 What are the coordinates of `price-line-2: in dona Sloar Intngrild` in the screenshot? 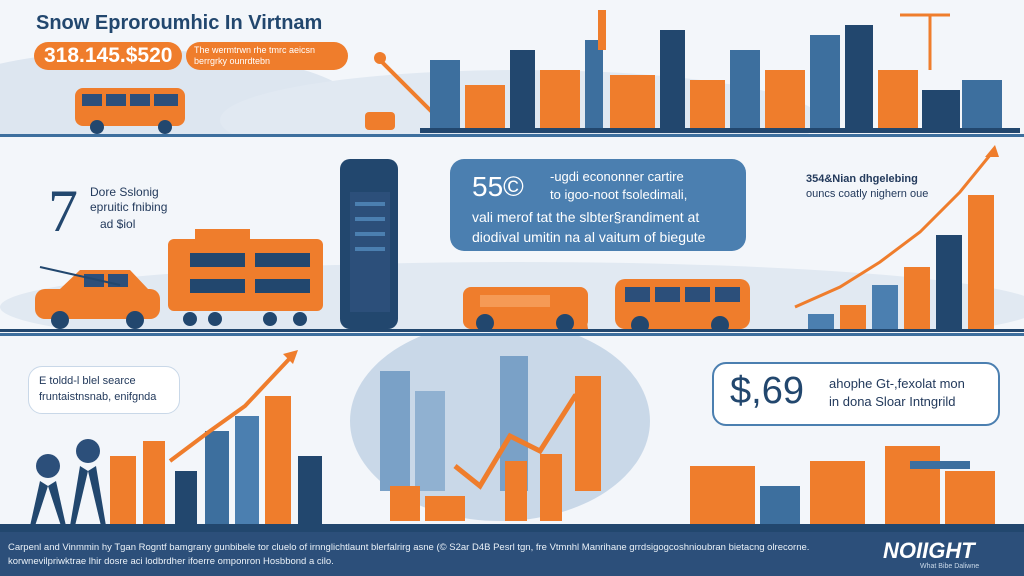 It's located at (892, 401).